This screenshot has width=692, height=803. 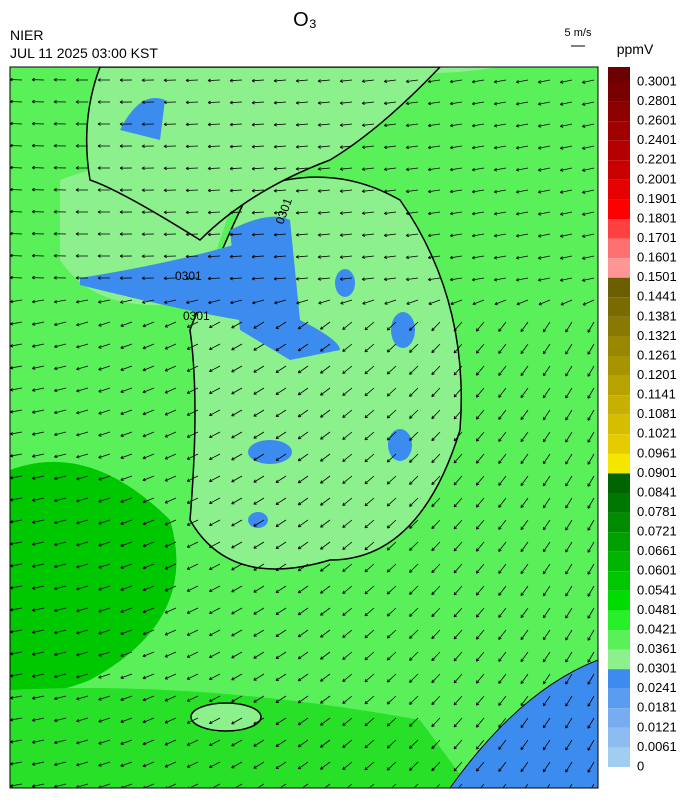 I want to click on colorbar-label: 0.2401, so click(x=657, y=139).